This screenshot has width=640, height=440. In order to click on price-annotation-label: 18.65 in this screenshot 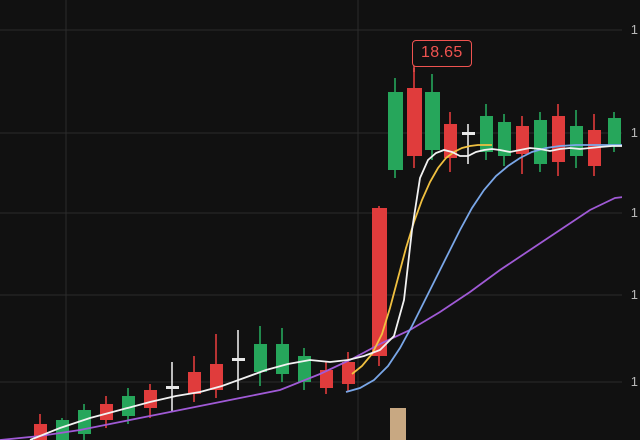, I will do `click(442, 53)`.